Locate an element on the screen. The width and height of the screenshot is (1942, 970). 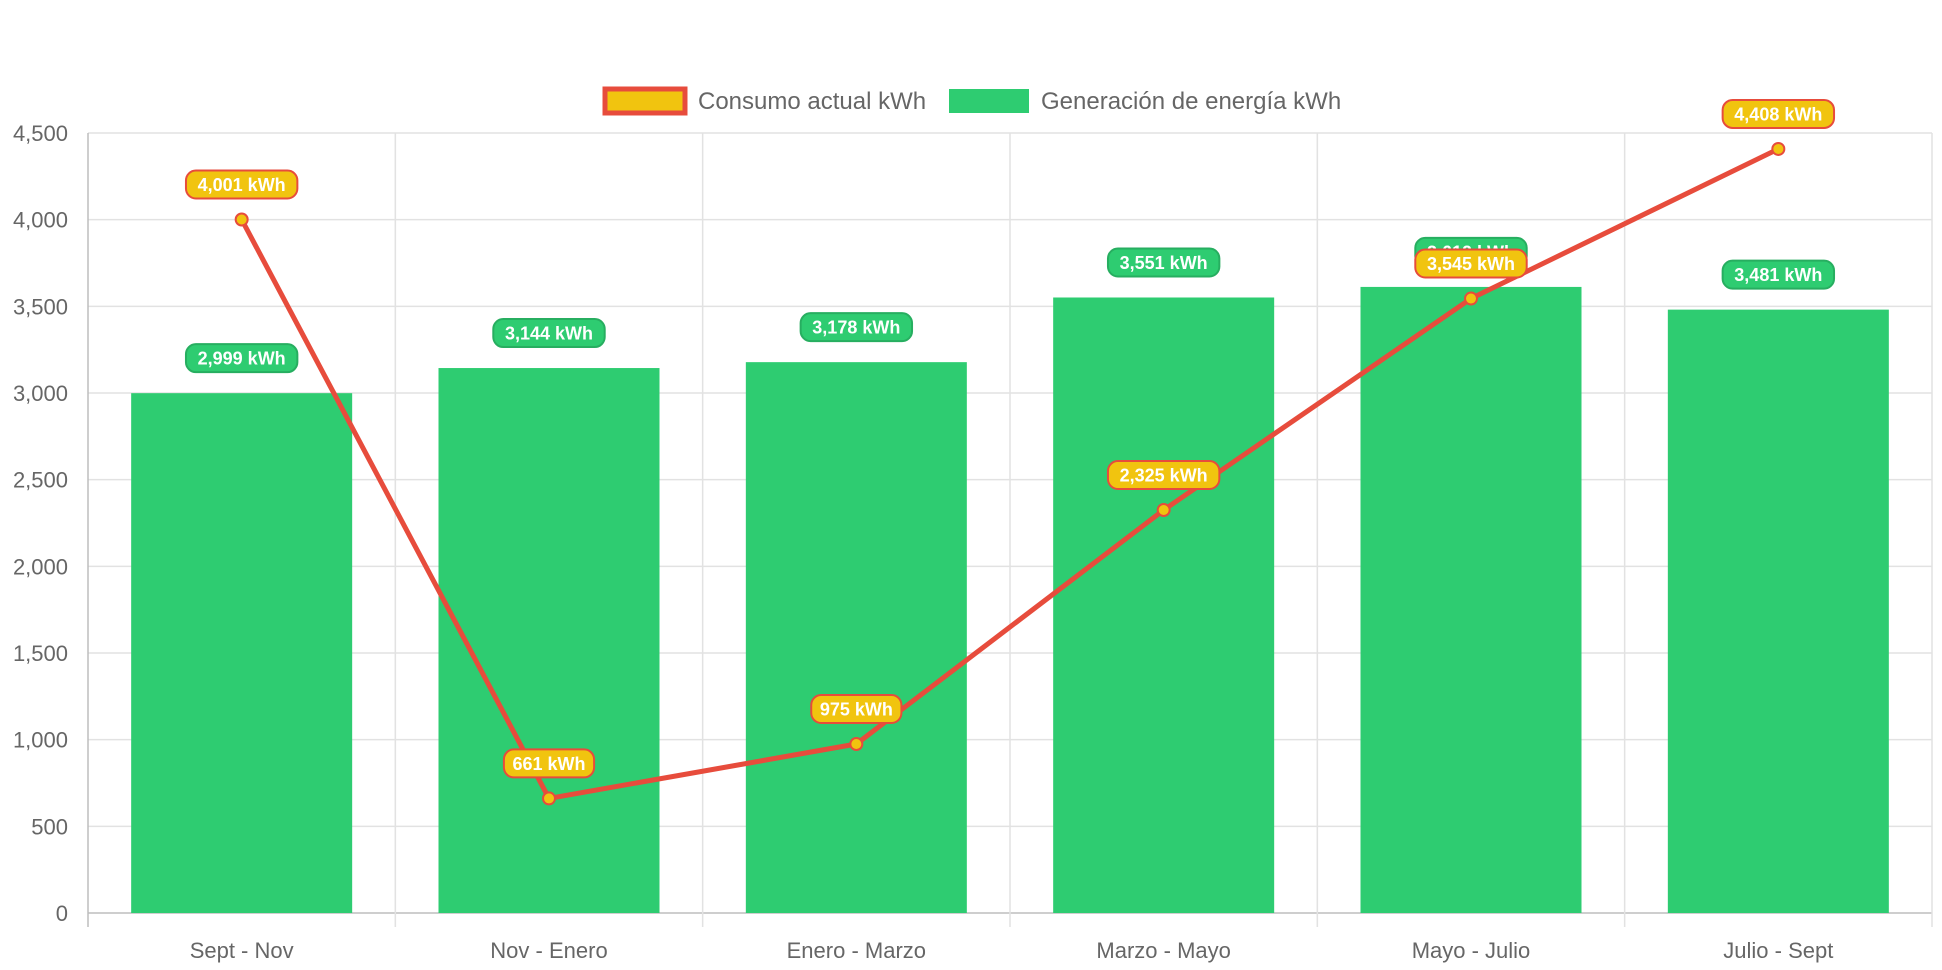
line-data-label: 661 kWh is located at coordinates (549, 763).